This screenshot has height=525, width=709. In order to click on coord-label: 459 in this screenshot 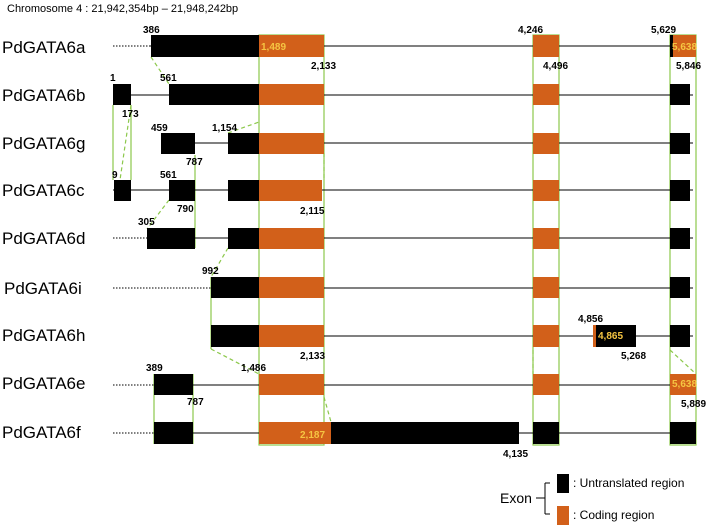, I will do `click(159, 128)`.